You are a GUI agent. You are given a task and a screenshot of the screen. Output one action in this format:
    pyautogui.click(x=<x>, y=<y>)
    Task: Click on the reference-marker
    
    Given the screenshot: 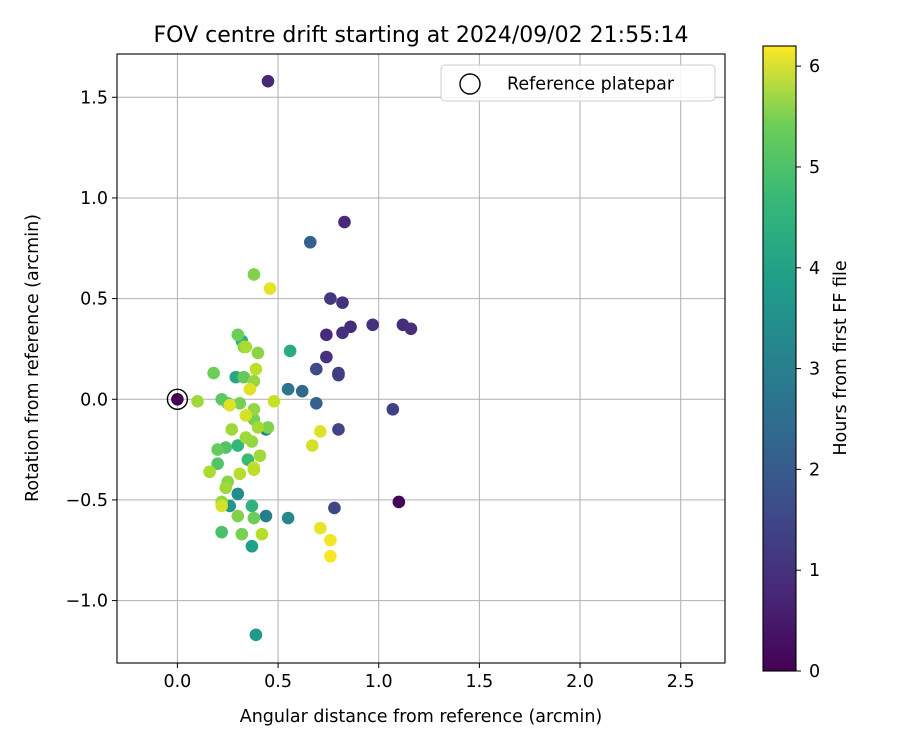 What is the action you would take?
    pyautogui.click(x=177, y=399)
    